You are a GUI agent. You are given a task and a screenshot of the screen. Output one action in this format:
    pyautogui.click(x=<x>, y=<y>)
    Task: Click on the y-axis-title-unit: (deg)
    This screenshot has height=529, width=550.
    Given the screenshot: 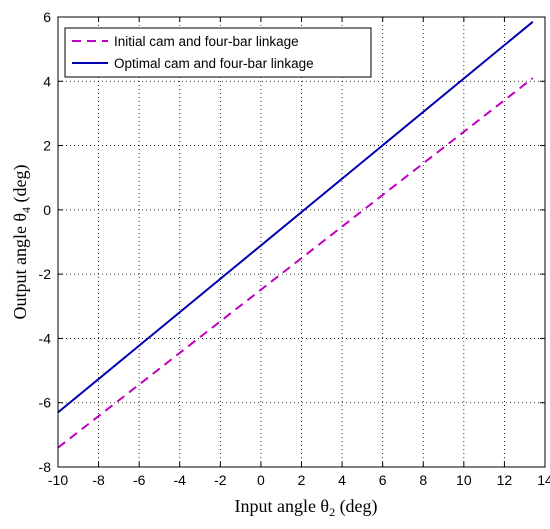 What is the action you would take?
    pyautogui.click(x=20, y=185)
    